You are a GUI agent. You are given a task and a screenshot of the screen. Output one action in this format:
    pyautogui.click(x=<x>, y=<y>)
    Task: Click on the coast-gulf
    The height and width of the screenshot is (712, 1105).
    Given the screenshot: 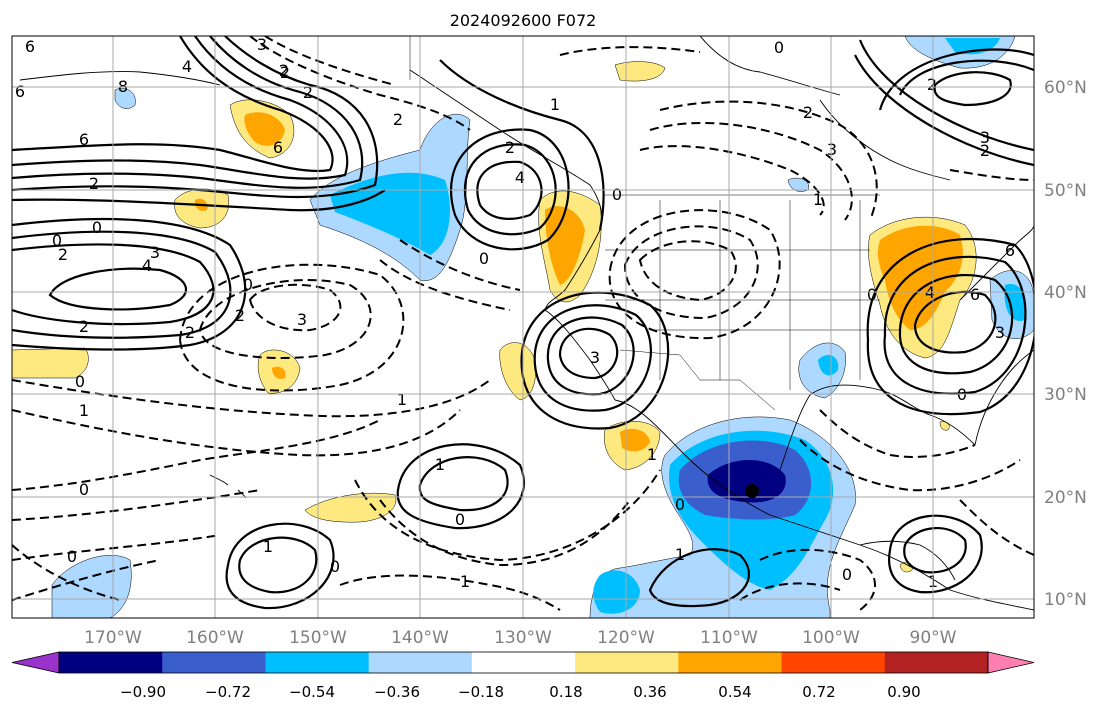 What is the action you would take?
    pyautogui.click(x=877, y=427)
    